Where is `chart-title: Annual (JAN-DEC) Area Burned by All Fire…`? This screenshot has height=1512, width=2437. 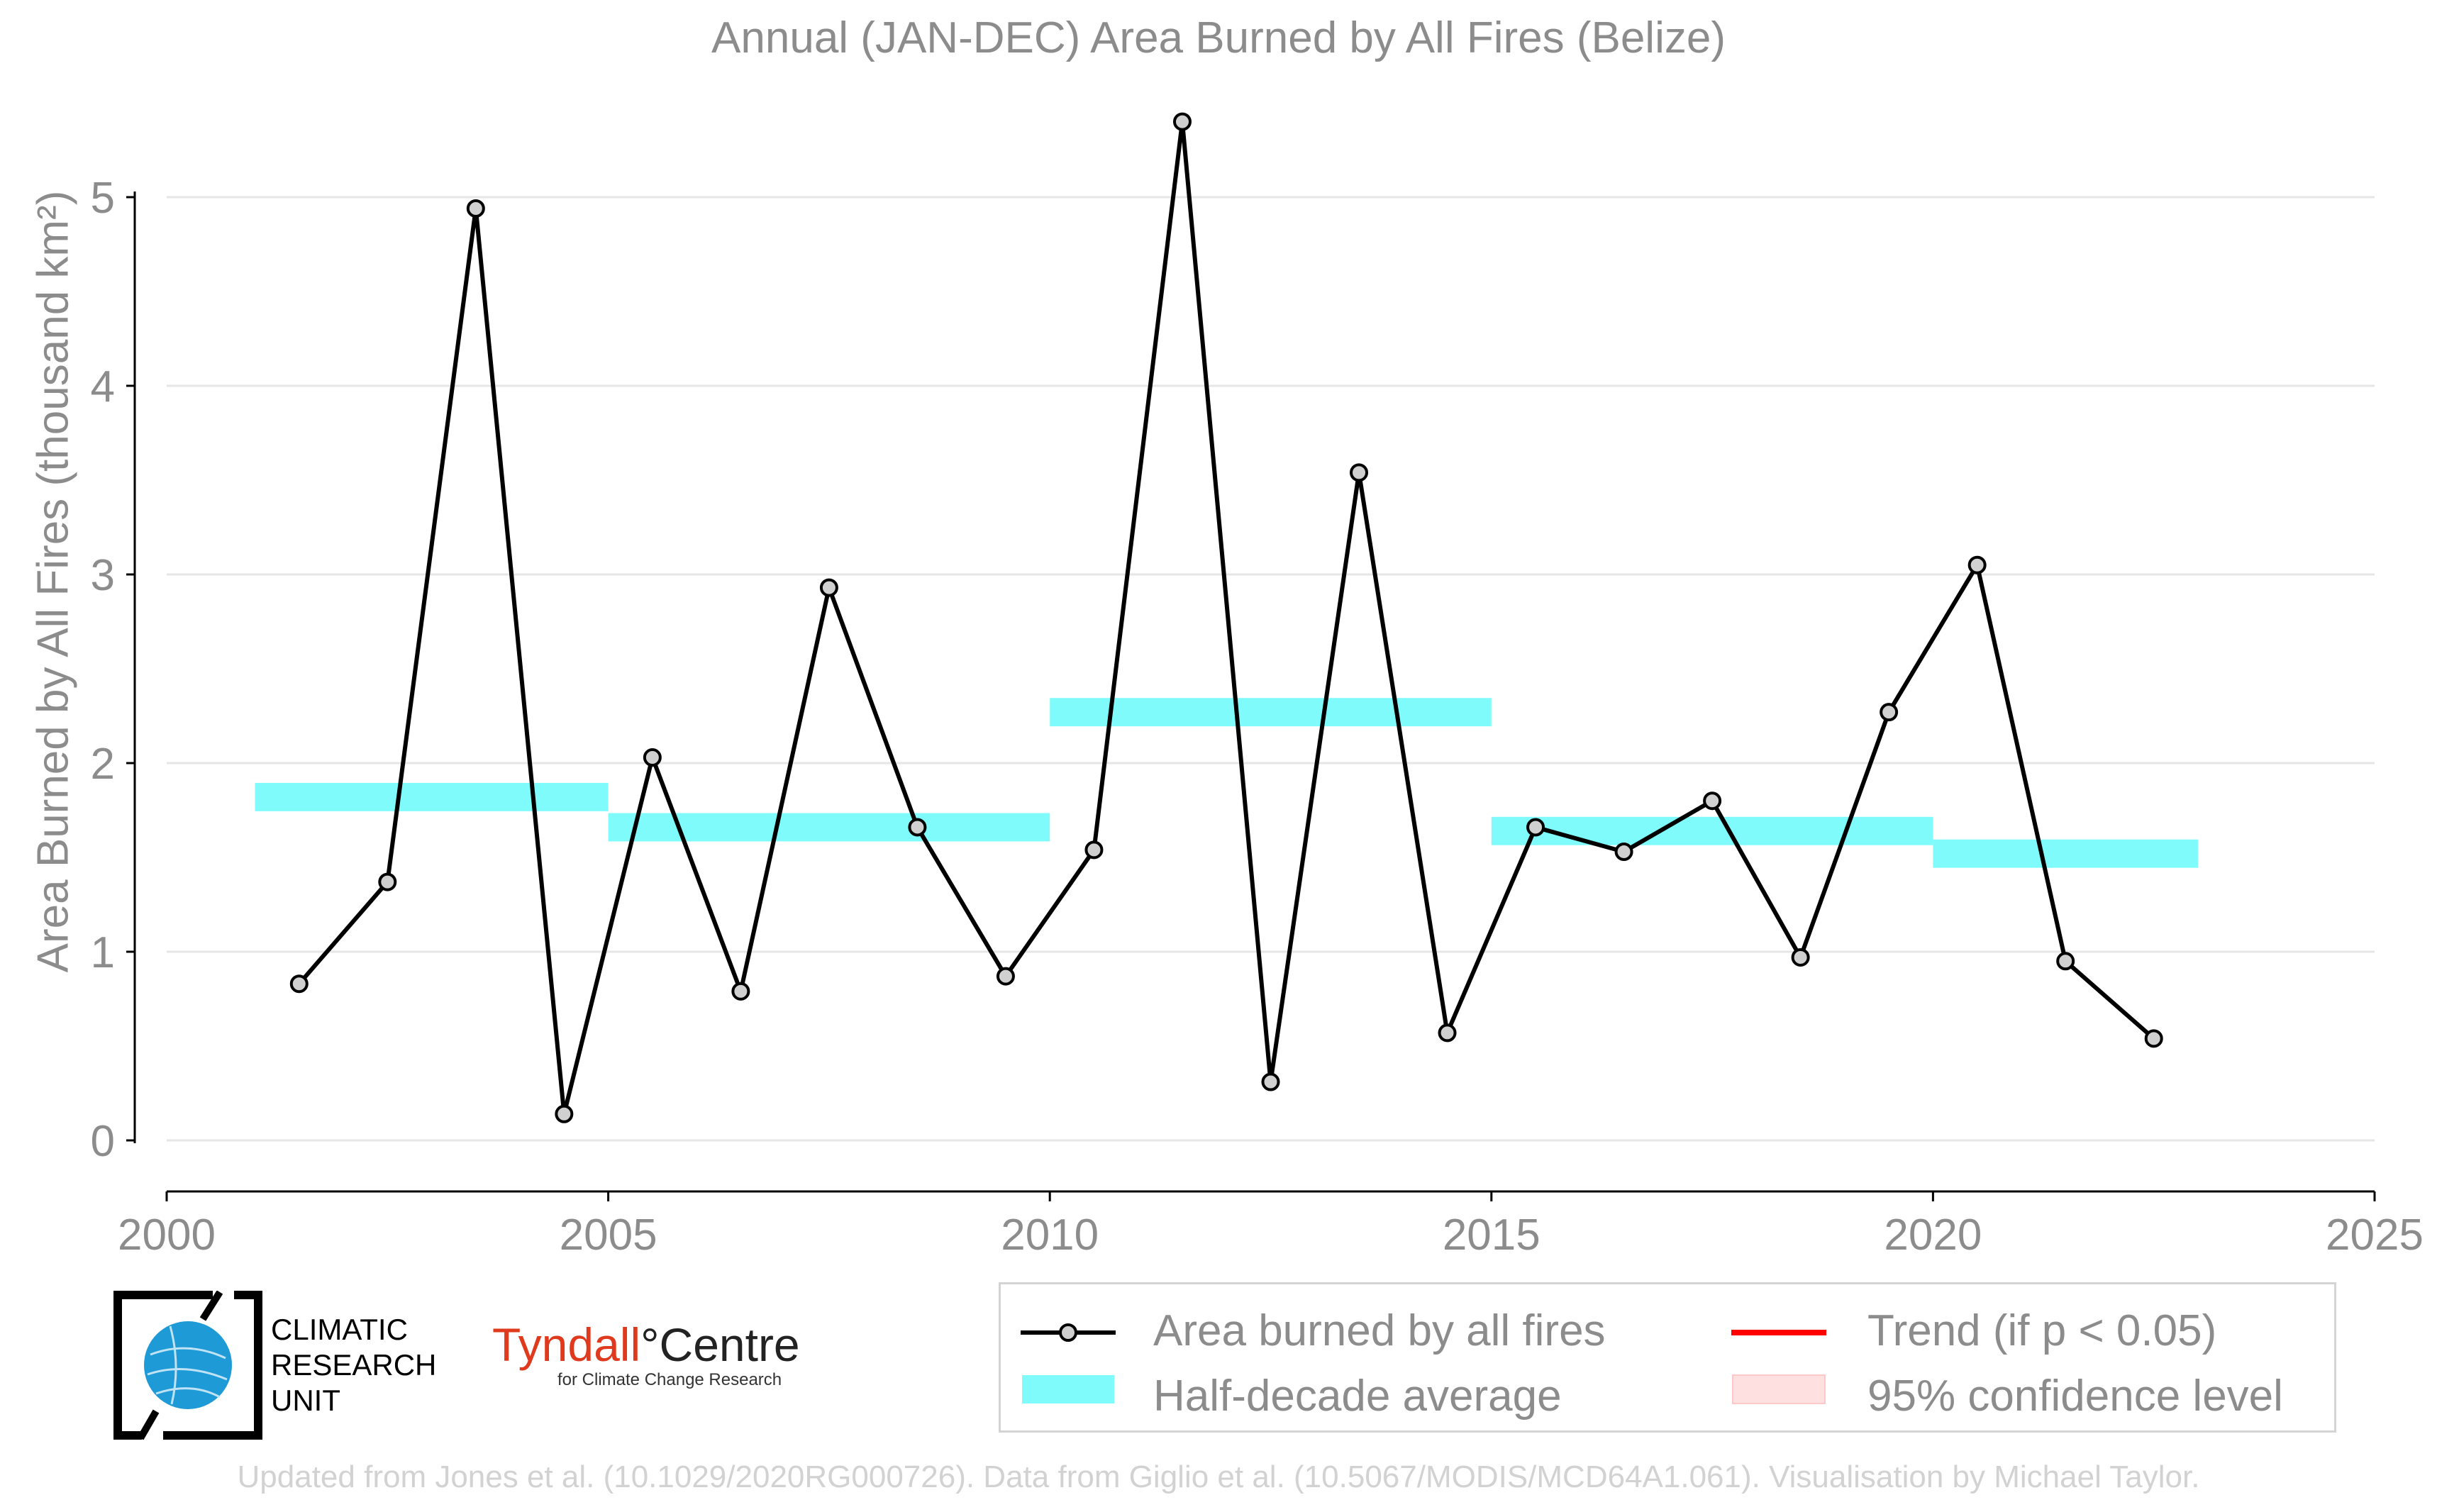
chart-title: Annual (JAN-DEC) Area Burned by All Fire… is located at coordinates (1218, 37).